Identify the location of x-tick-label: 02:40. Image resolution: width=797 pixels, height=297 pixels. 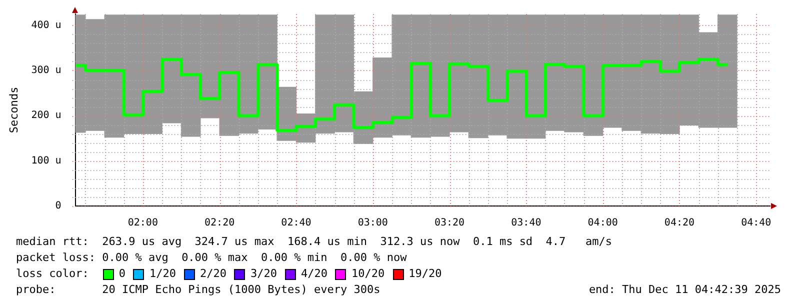
(296, 223).